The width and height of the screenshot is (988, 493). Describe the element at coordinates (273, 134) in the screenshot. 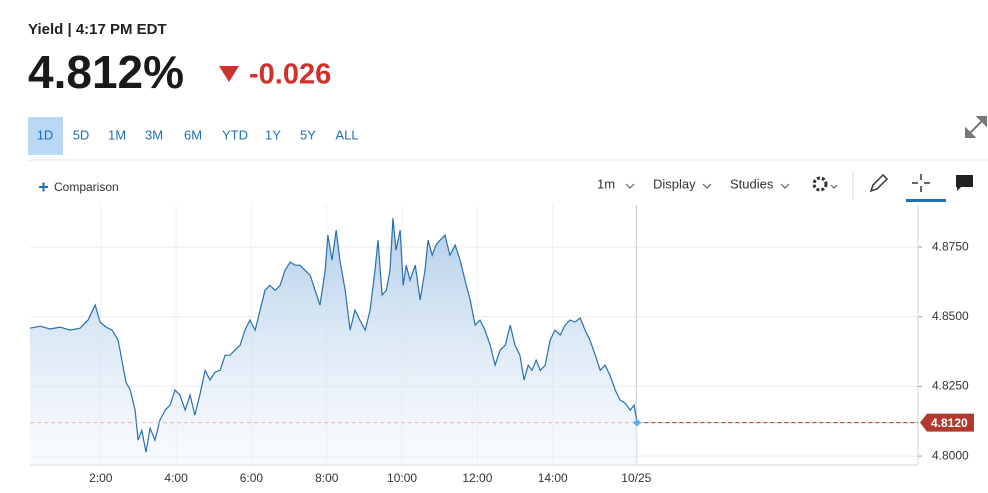

I see `range-button: 1Y` at that location.